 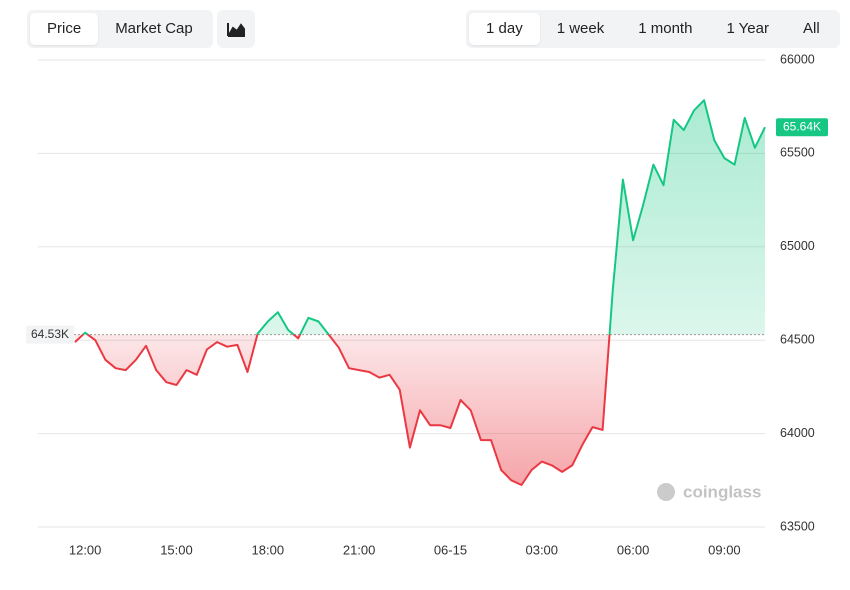 I want to click on x-tick-label: 09:00, so click(x=724, y=549).